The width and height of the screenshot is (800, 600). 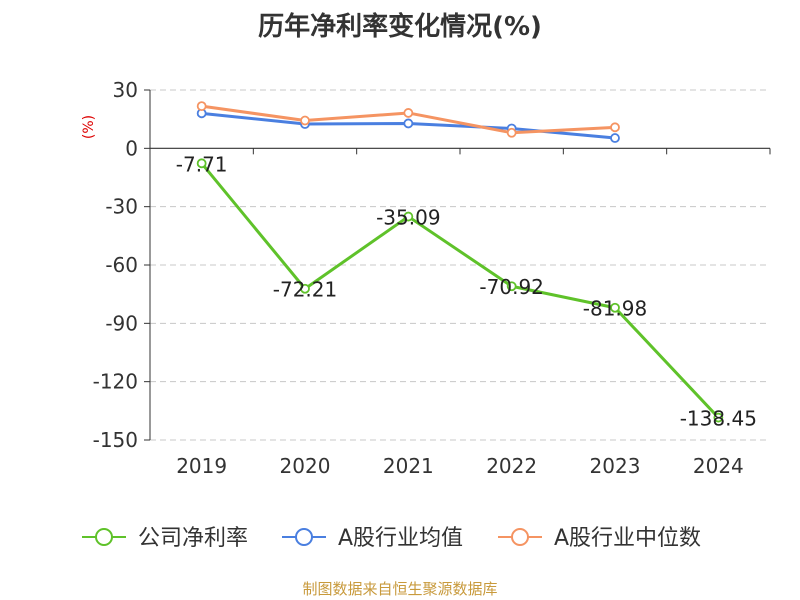 I want to click on data-label: -35.09, so click(x=408, y=218).